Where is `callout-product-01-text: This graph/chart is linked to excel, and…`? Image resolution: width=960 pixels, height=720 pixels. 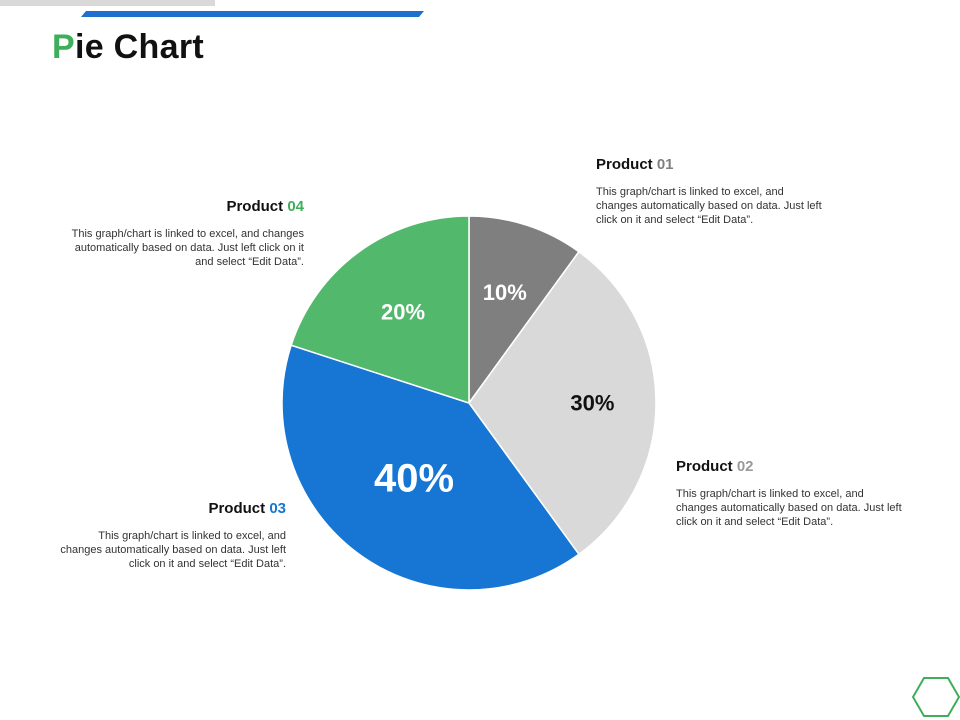
callout-product-01-text: This graph/chart is linked to excel, and… is located at coordinates (709, 206).